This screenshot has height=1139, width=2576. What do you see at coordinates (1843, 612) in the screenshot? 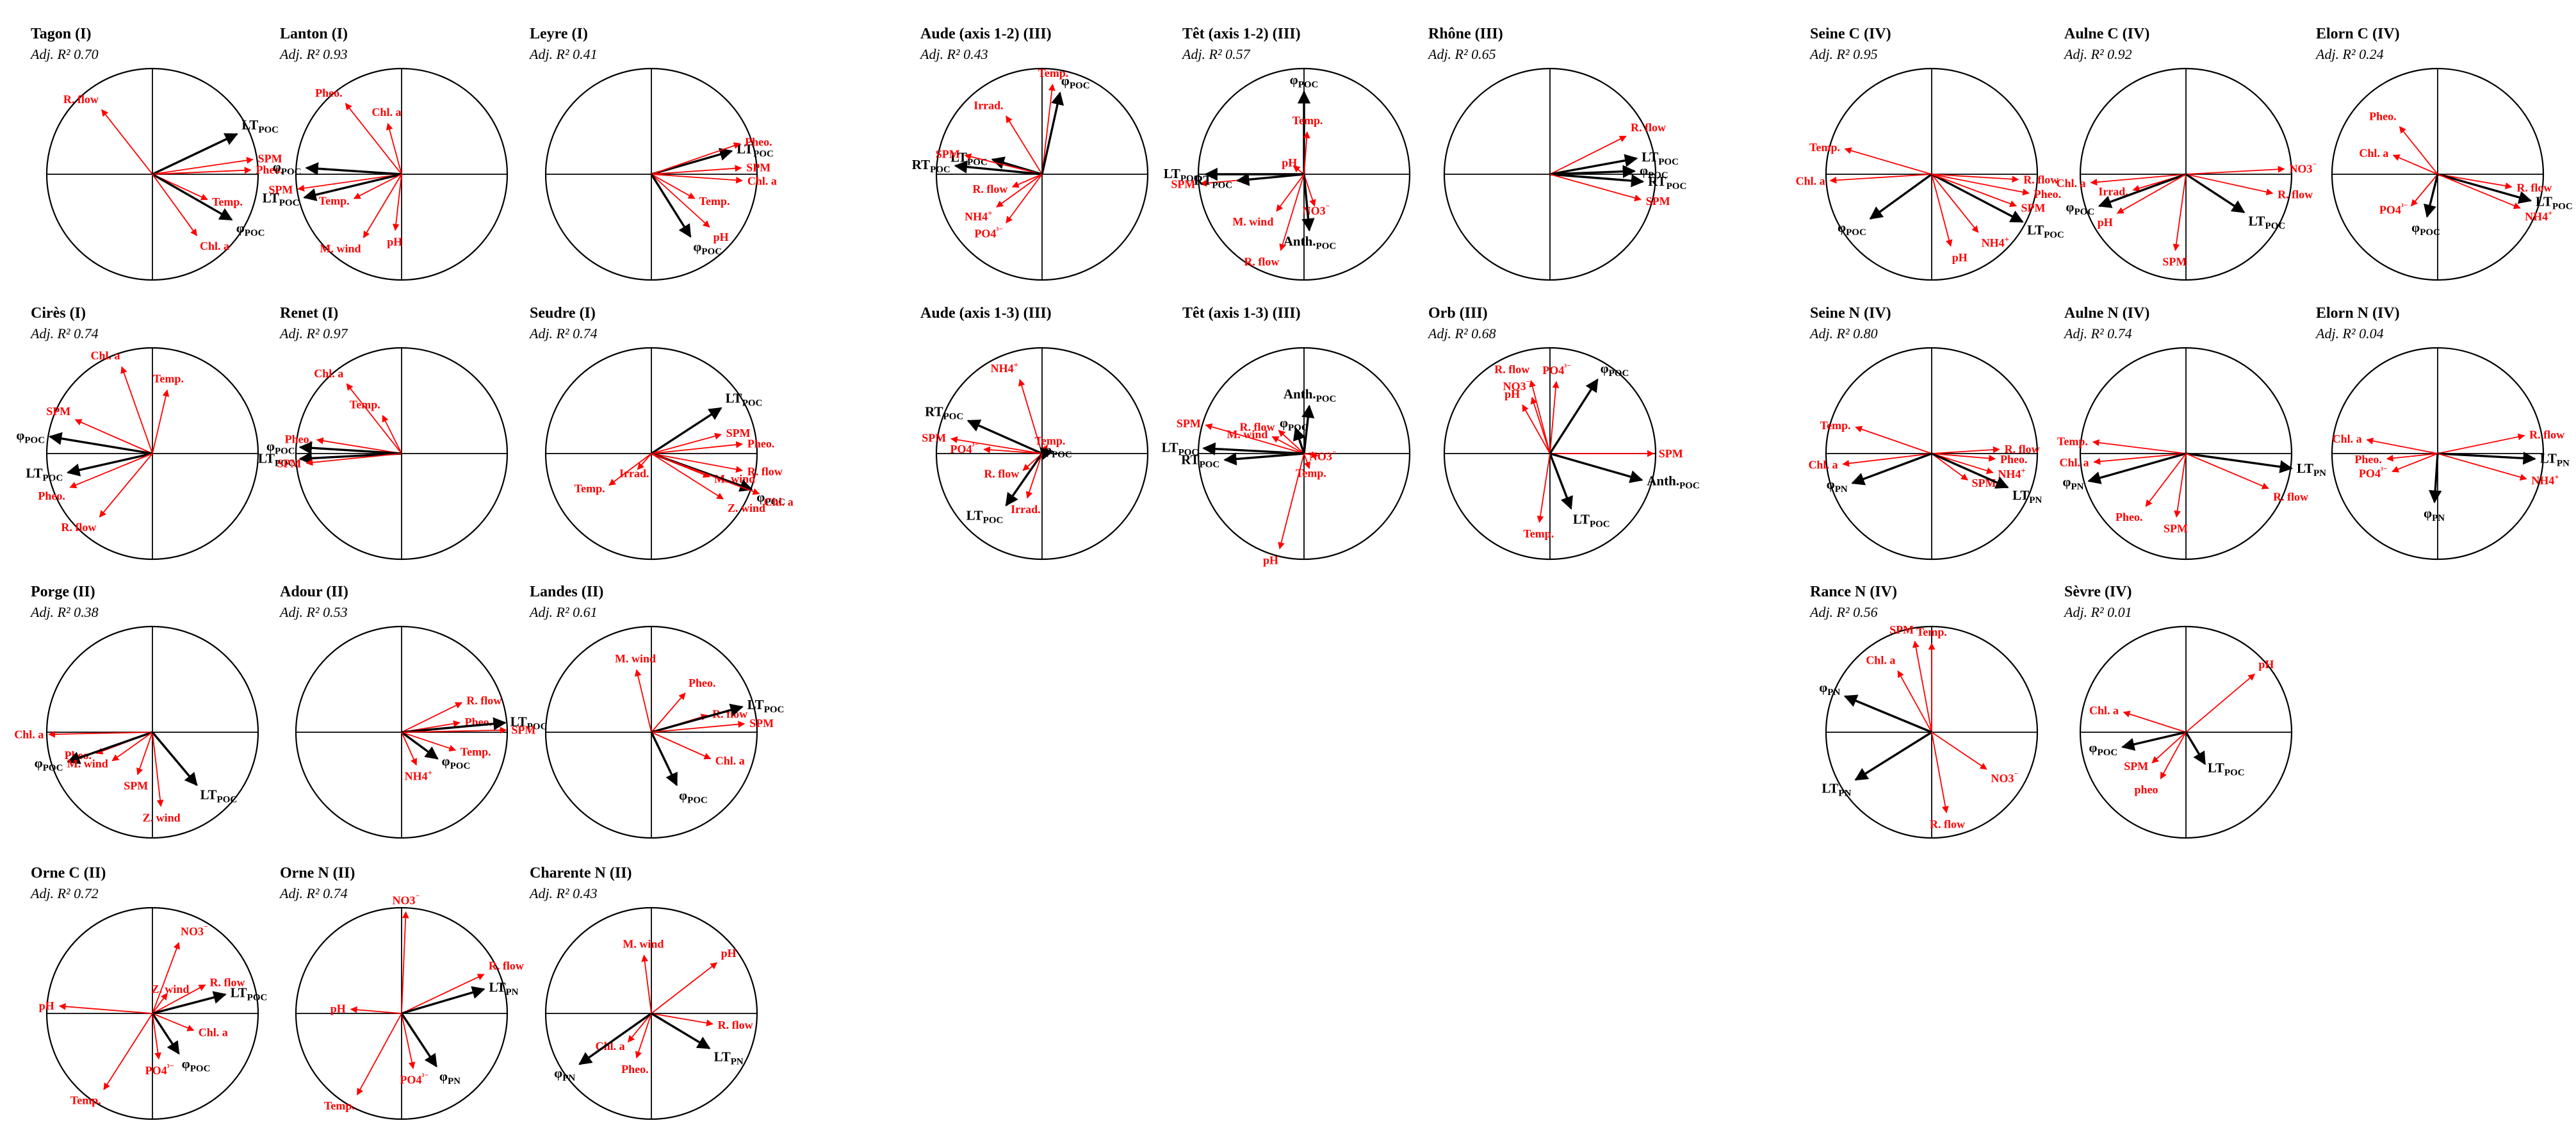
I see `panel-adjusted-r2: Adj. R² 0.56` at bounding box center [1843, 612].